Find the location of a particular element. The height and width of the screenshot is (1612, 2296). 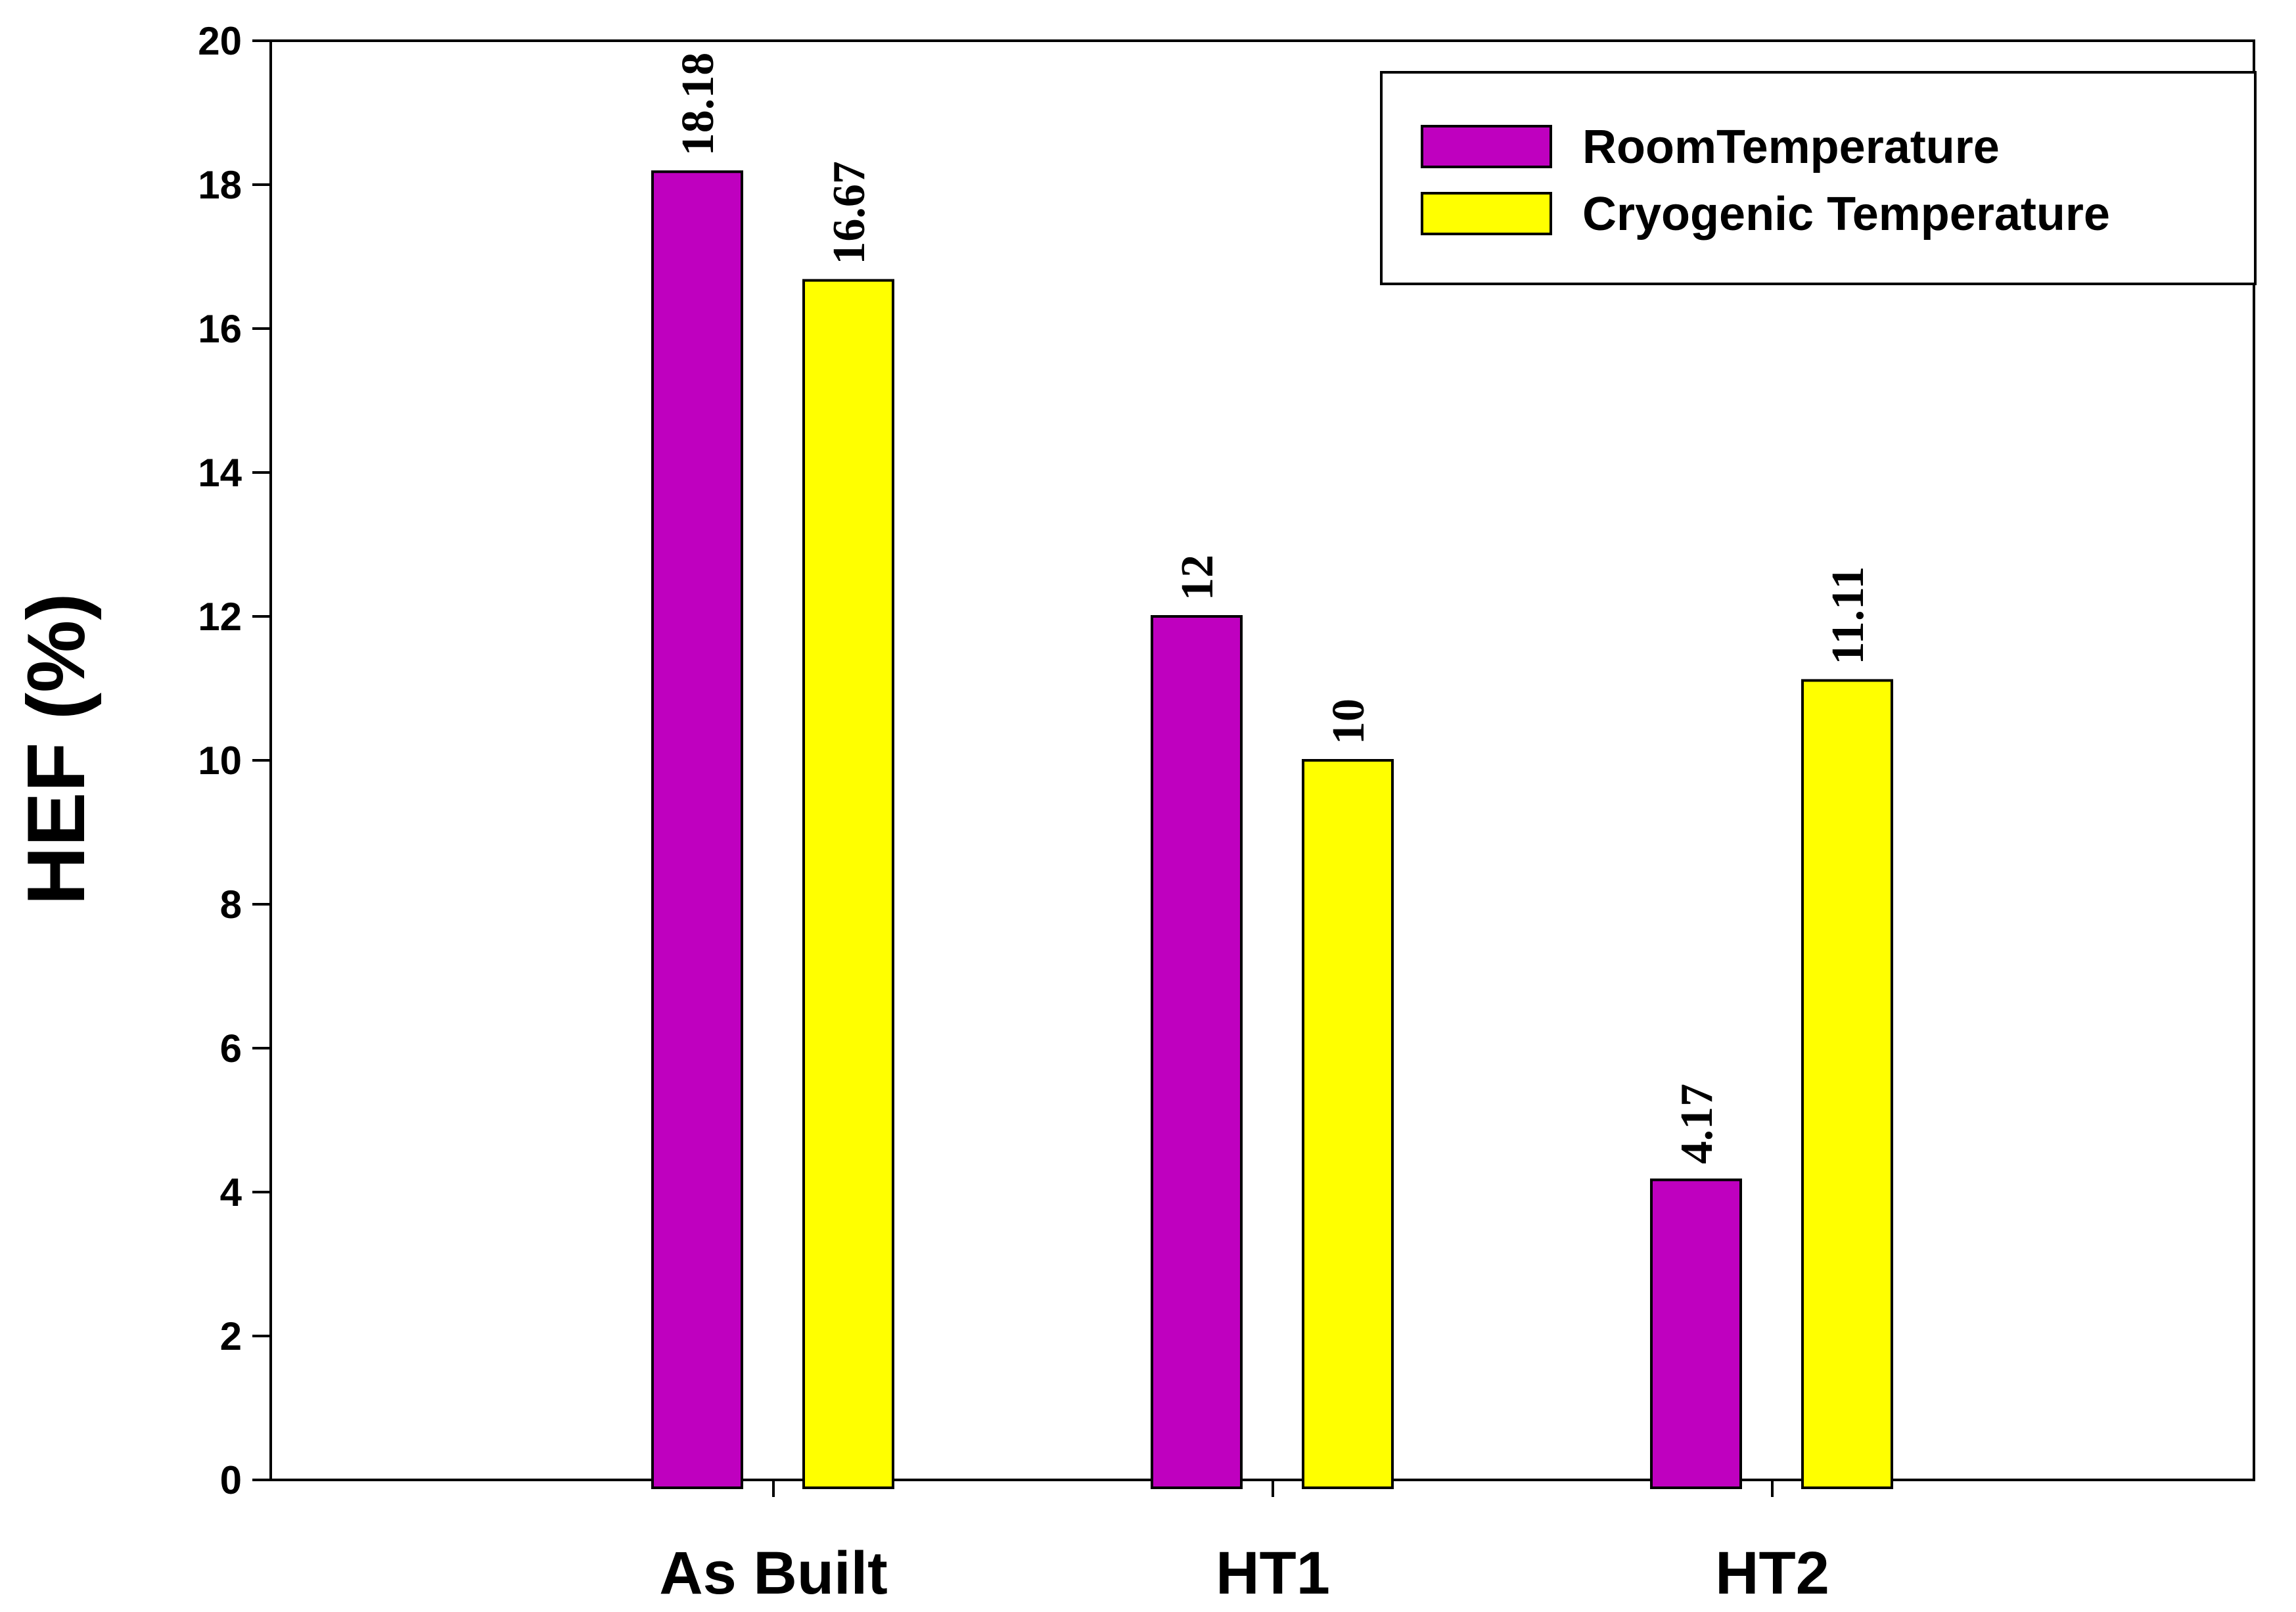

y-tick-label: 2 is located at coordinates (231, 1336).